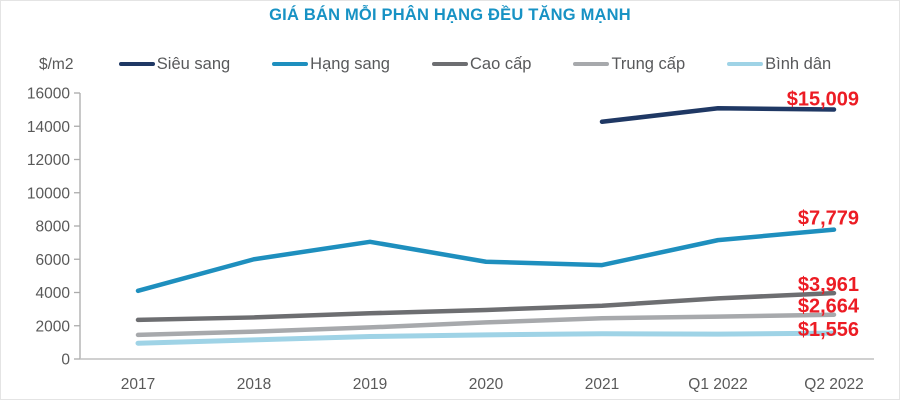 The height and width of the screenshot is (400, 900). What do you see at coordinates (53, 293) in the screenshot?
I see `y-tick-label: 4000` at bounding box center [53, 293].